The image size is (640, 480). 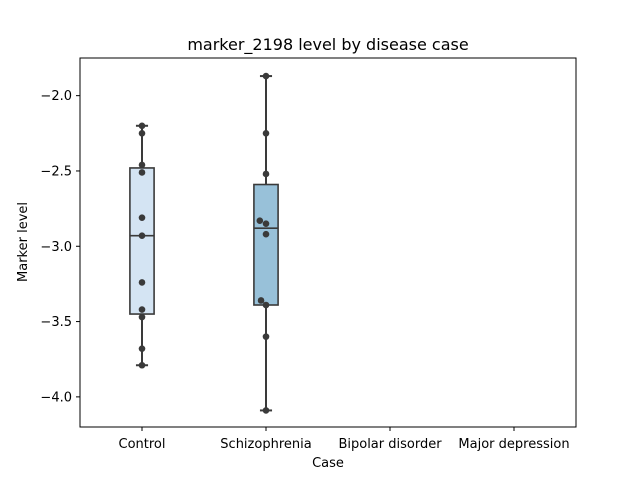 I want to click on y-tick-label: −2.5, so click(x=56, y=171).